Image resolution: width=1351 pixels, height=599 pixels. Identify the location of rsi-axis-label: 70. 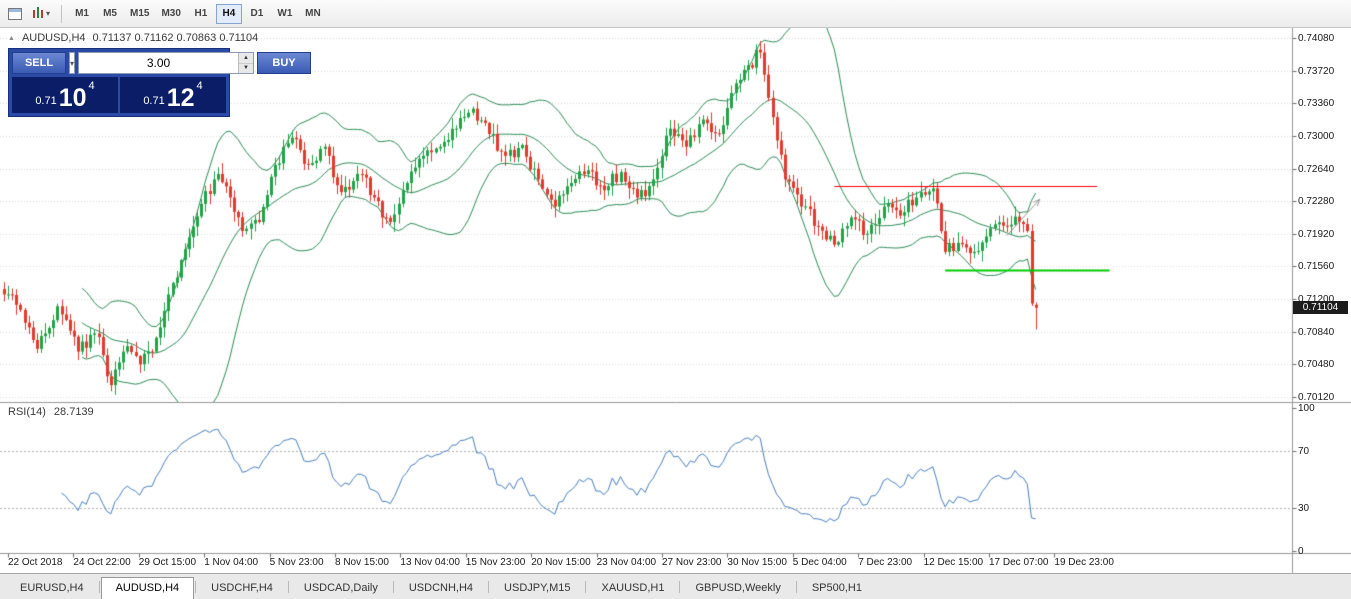
(1304, 451).